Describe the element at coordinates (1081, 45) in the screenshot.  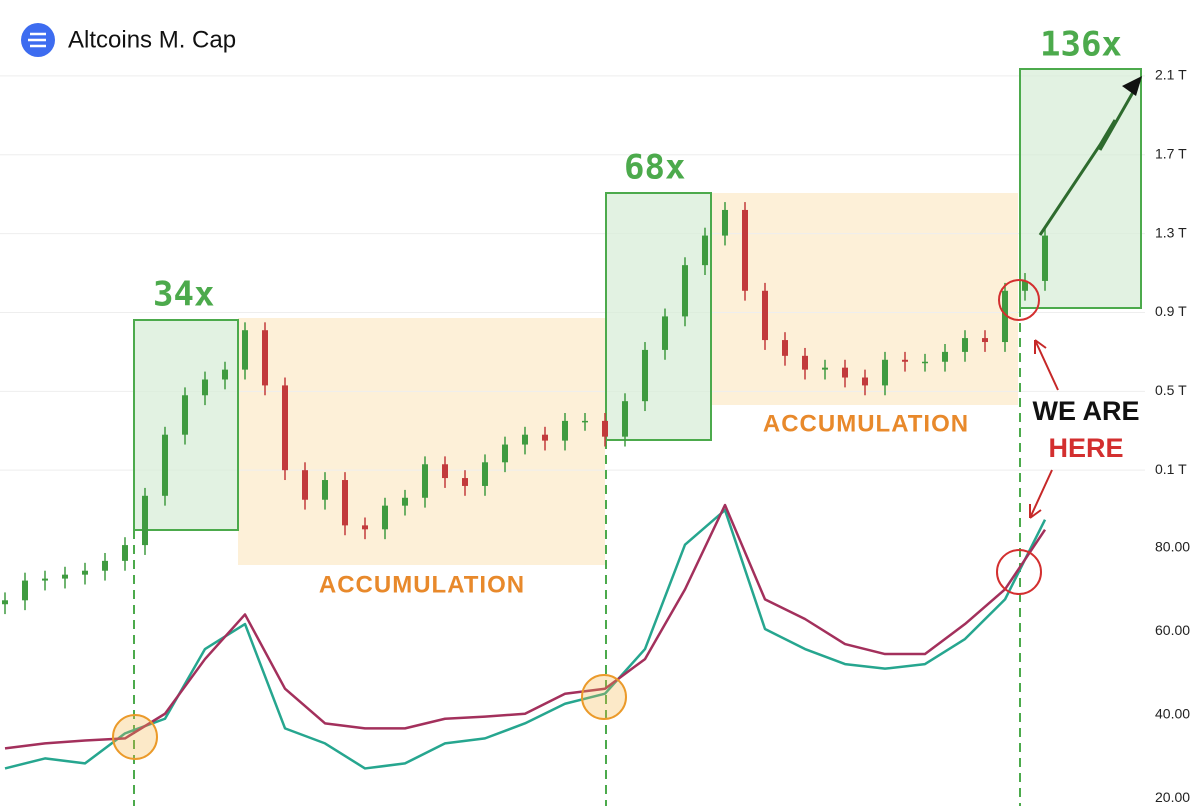
I see `annotation: 136x` at that location.